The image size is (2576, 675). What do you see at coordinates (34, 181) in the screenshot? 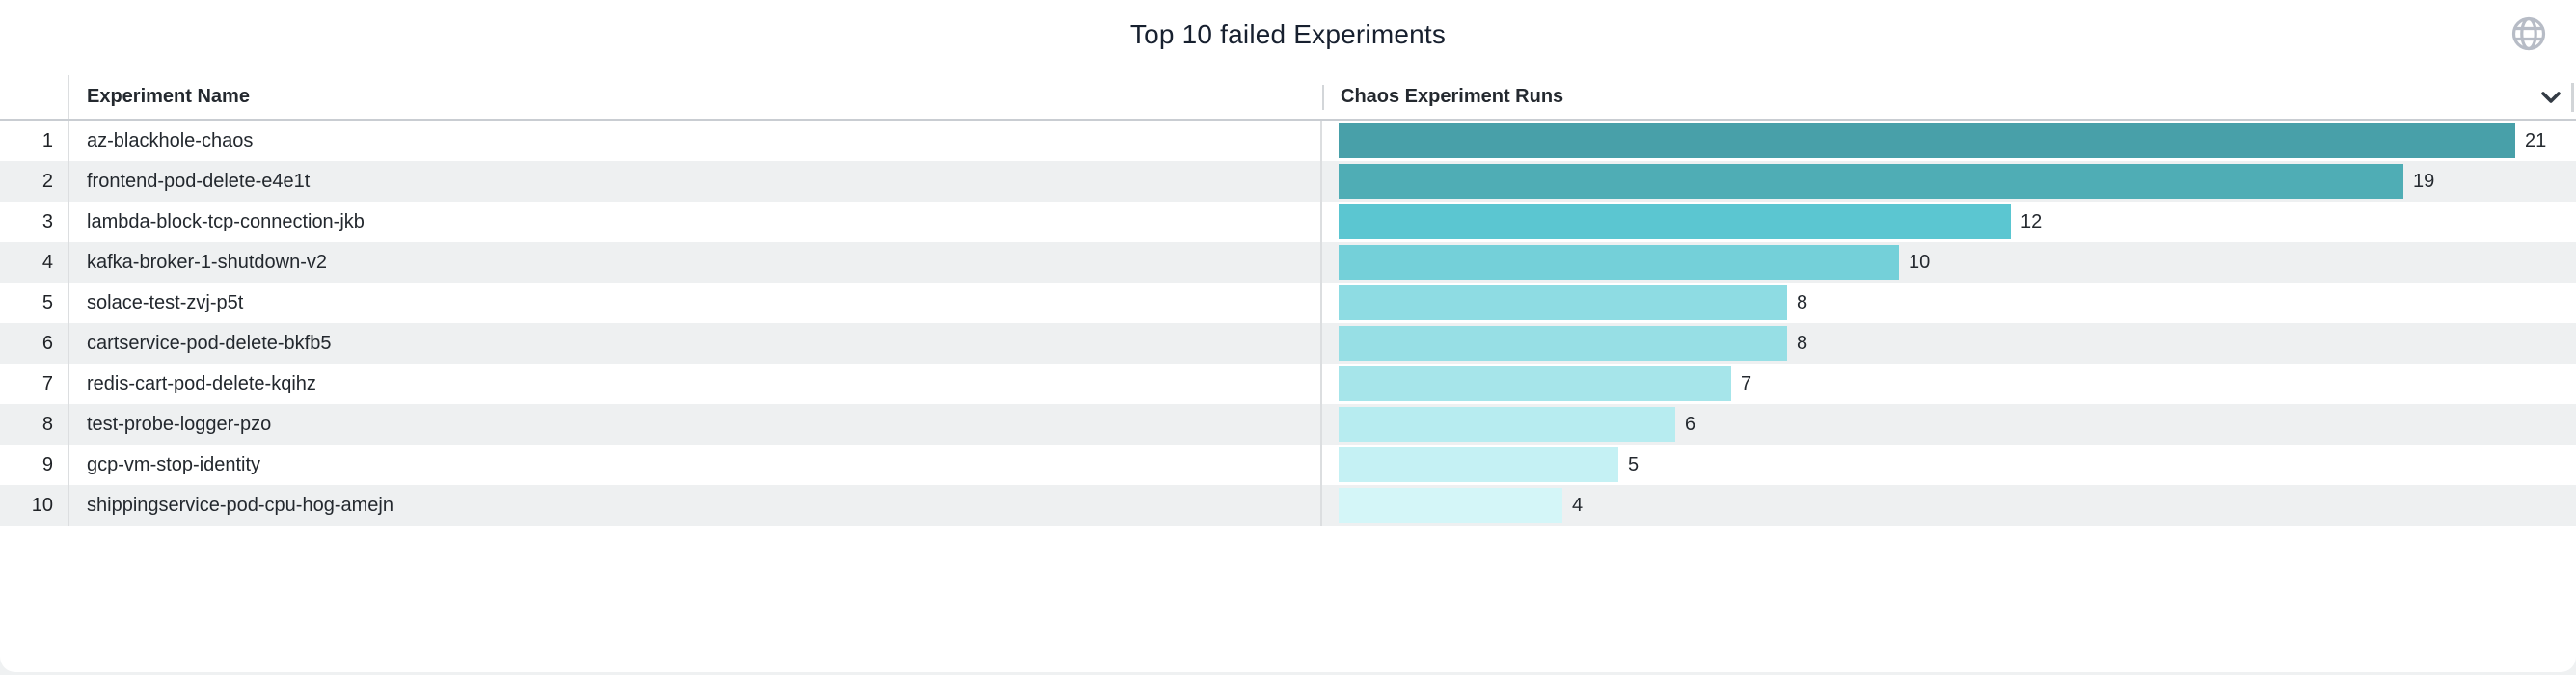
I see `row-rank: 2` at bounding box center [34, 181].